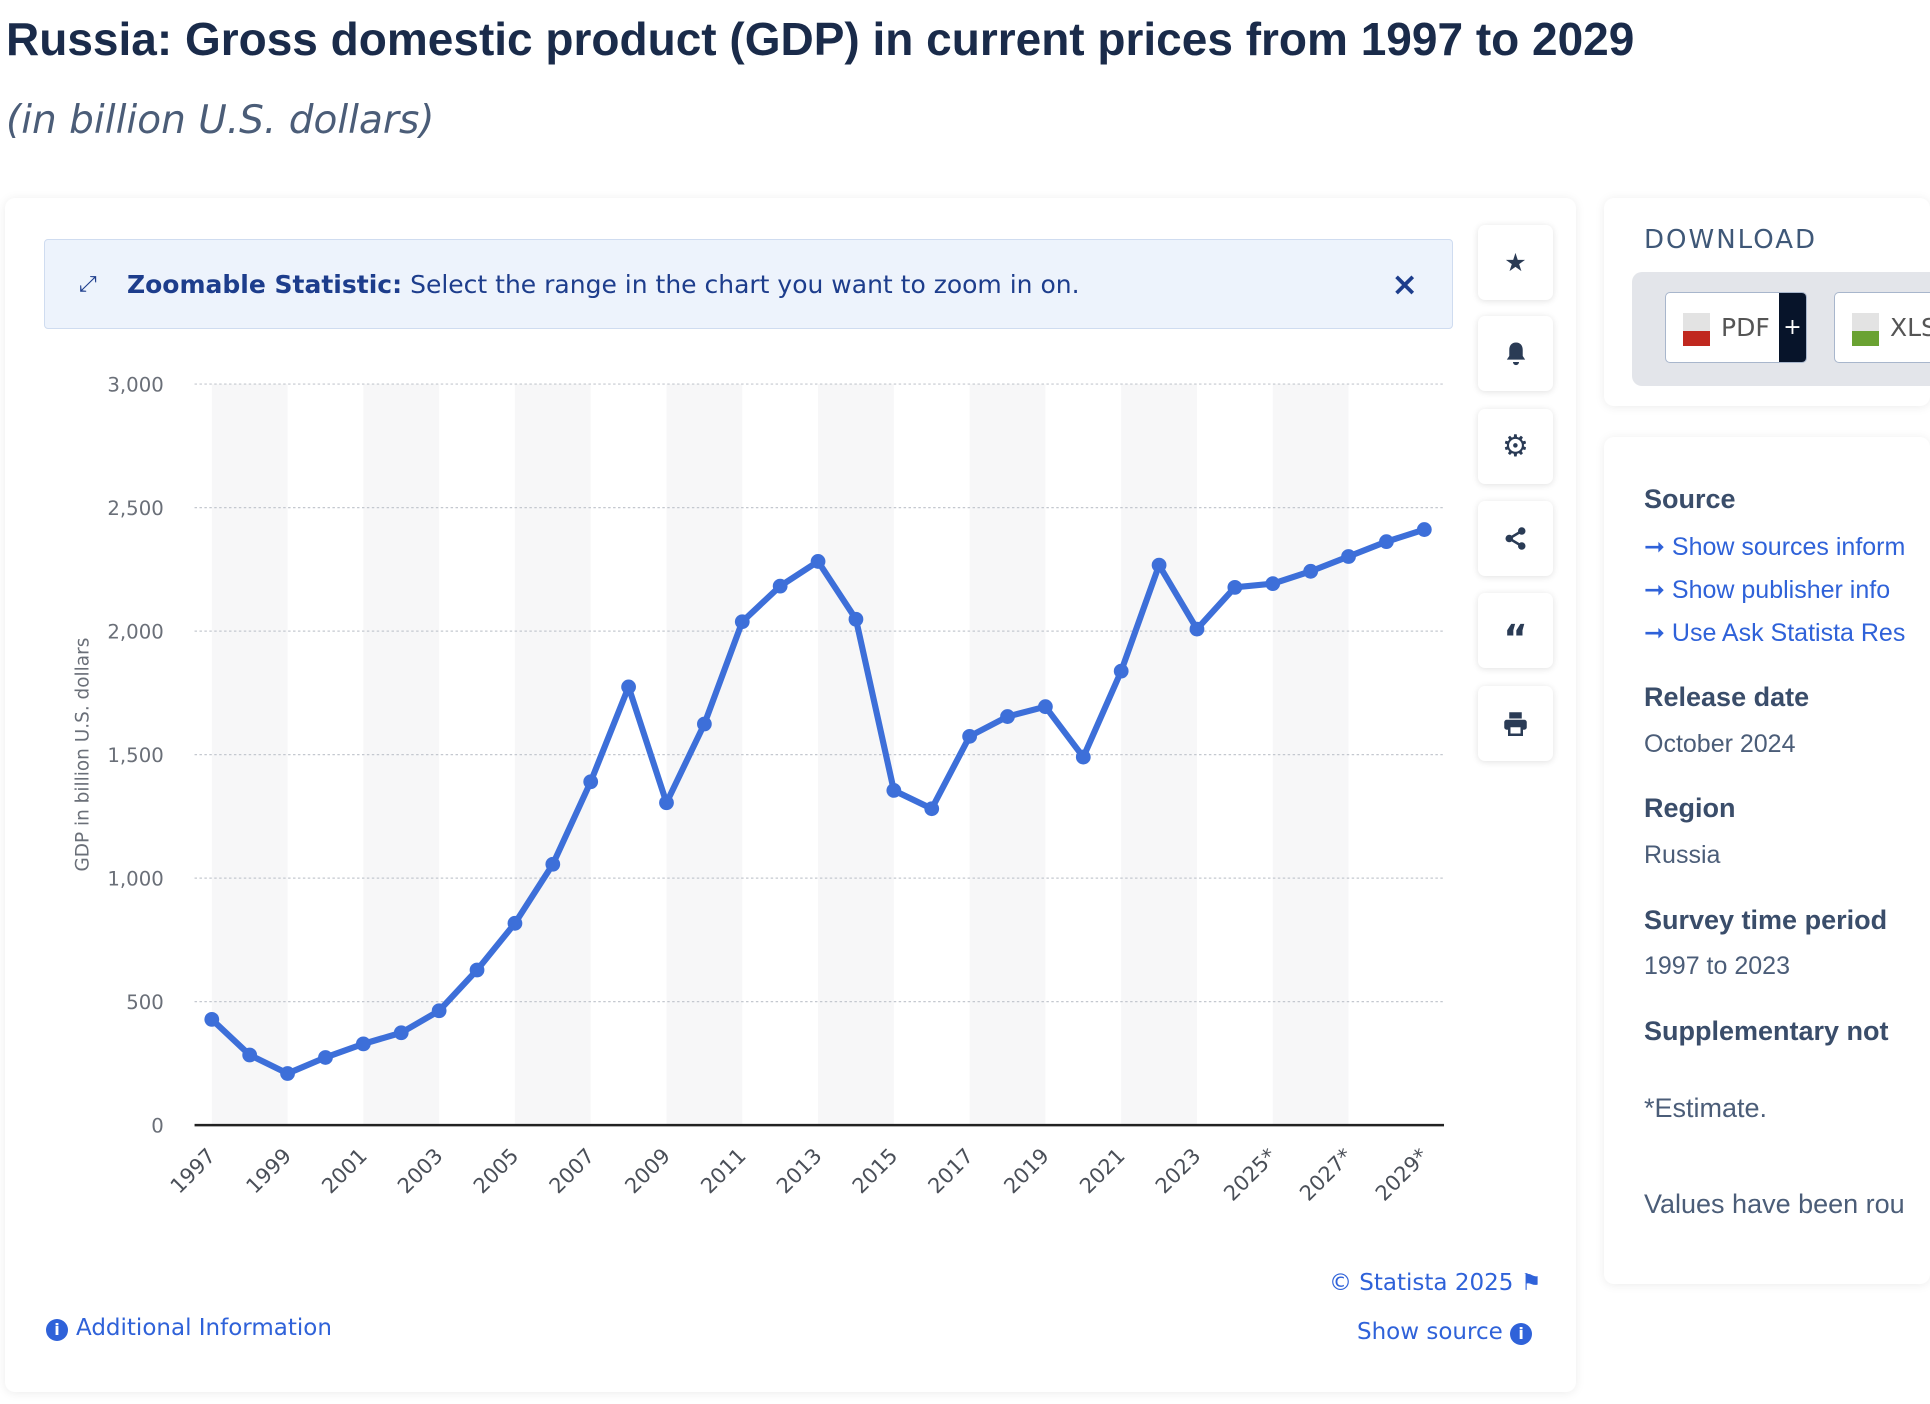  Describe the element at coordinates (57, 1330) in the screenshot. I see `info-icon: i` at that location.